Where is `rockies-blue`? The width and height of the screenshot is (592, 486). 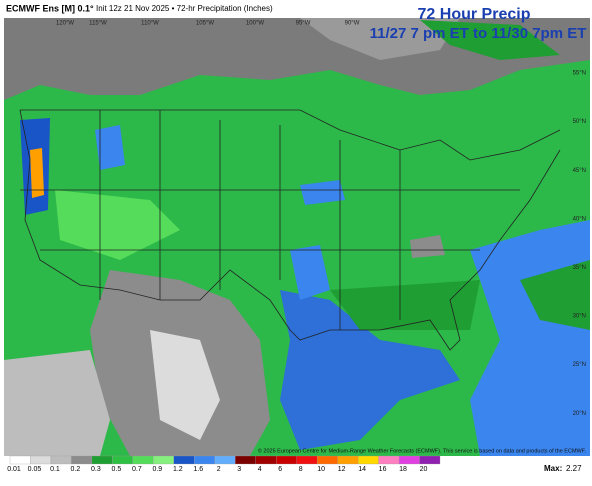
rockies-blue is located at coordinates (110, 147).